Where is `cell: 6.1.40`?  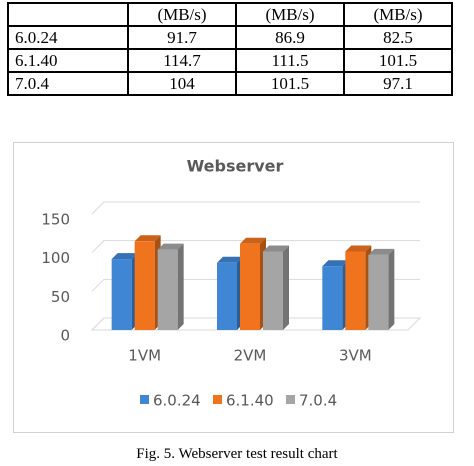
cell: 6.1.40 is located at coordinates (68, 60).